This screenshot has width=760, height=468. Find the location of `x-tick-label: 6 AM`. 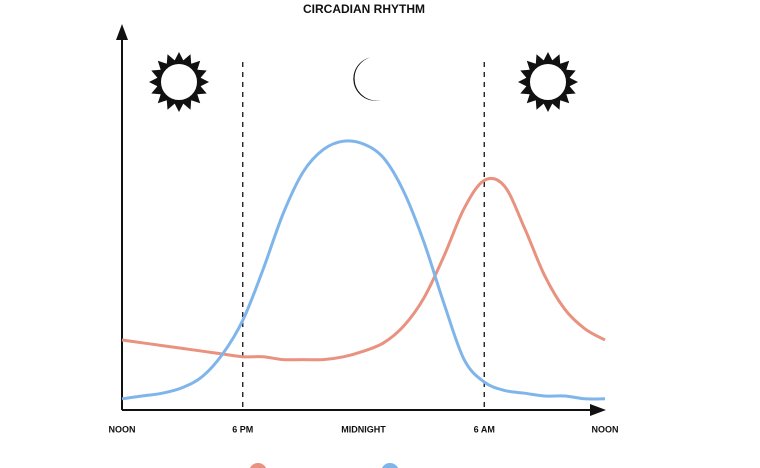

x-tick-label: 6 AM is located at coordinates (484, 429).